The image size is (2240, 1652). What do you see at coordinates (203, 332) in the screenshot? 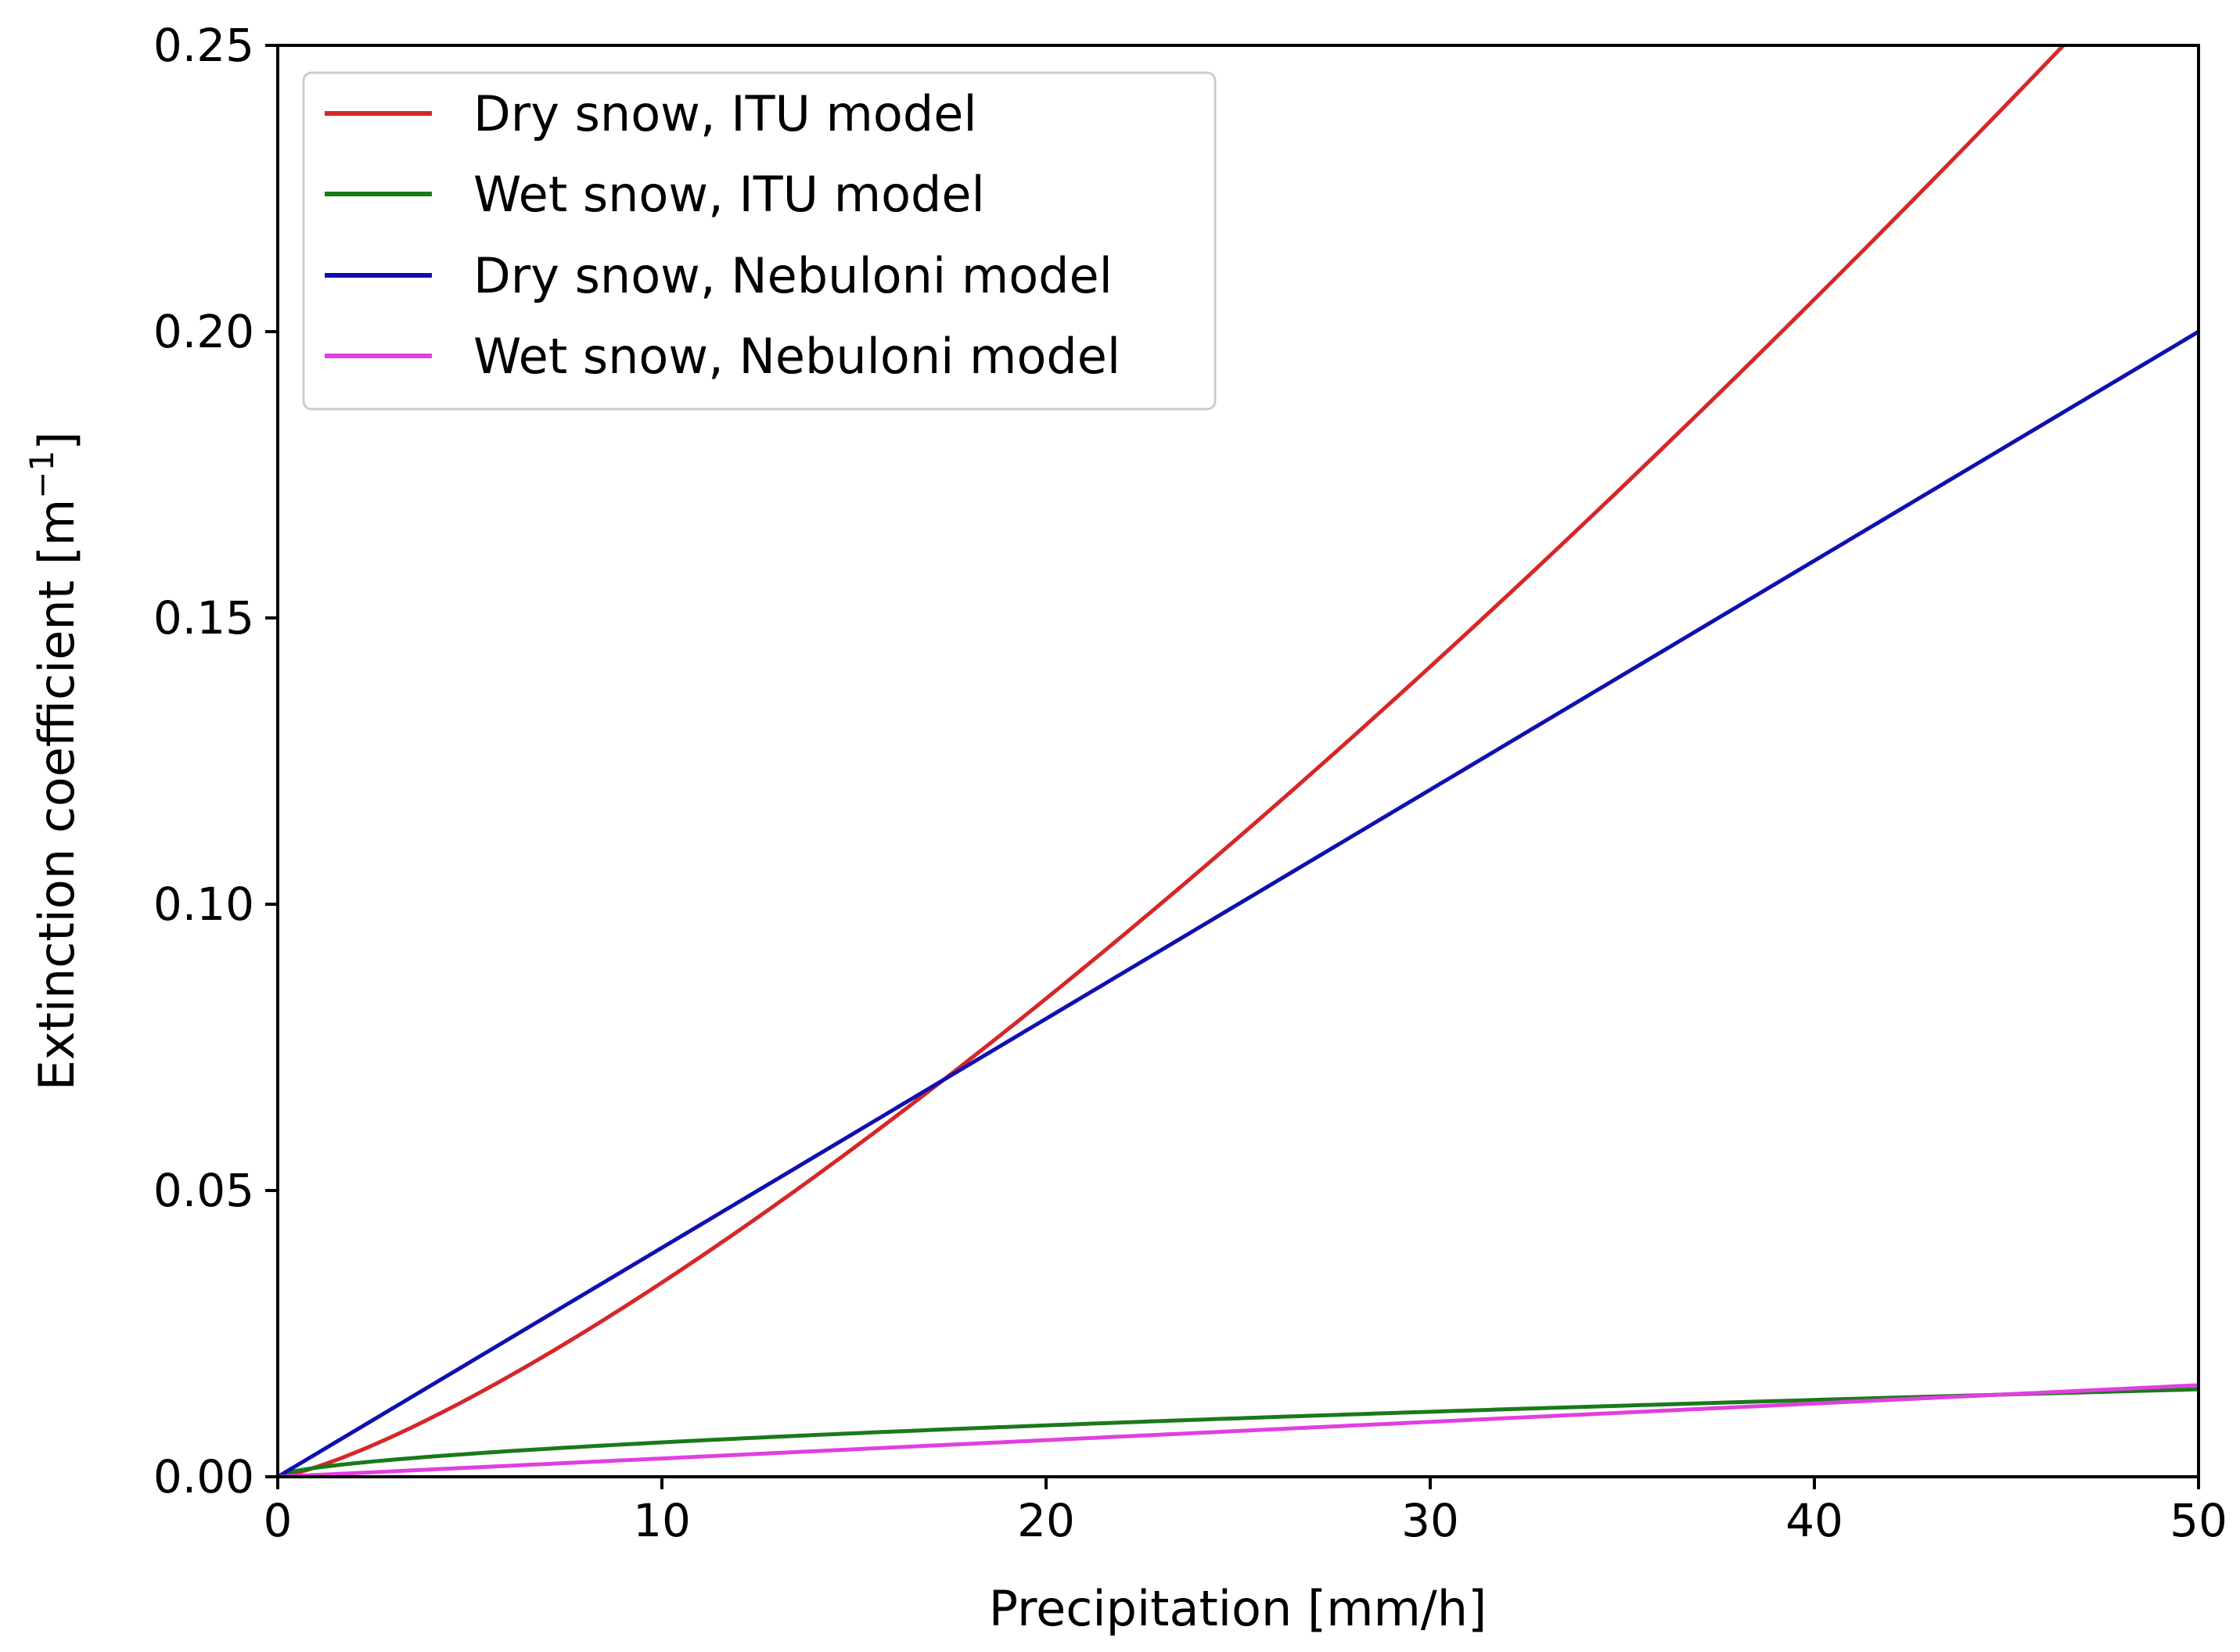
I see `y-tick-label: 0.20` at bounding box center [203, 332].